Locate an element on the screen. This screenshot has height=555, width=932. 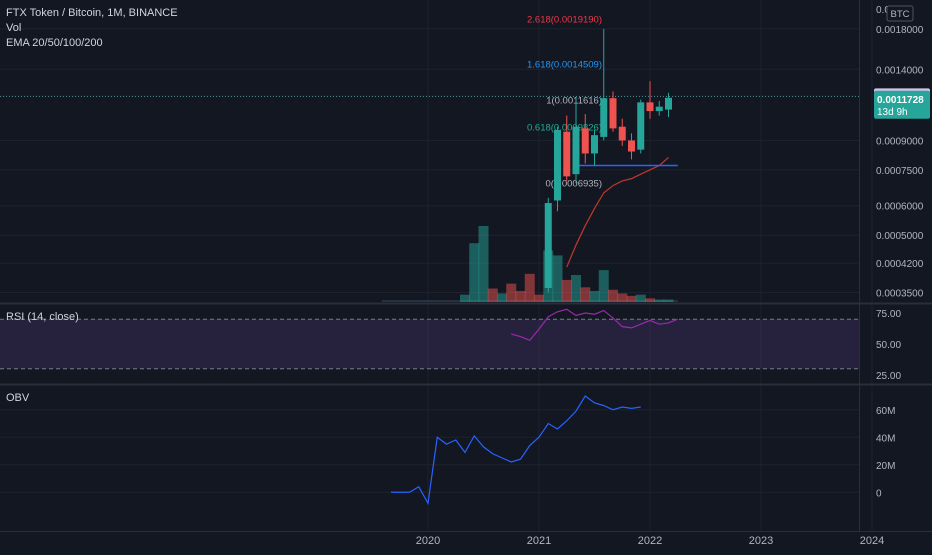
obv-line is located at coordinates (516, 450).